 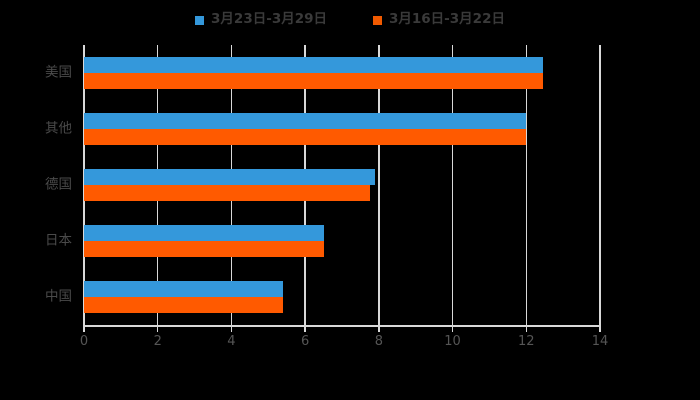 What do you see at coordinates (58, 184) in the screenshot?
I see `y-axis-category-label: 德国` at bounding box center [58, 184].